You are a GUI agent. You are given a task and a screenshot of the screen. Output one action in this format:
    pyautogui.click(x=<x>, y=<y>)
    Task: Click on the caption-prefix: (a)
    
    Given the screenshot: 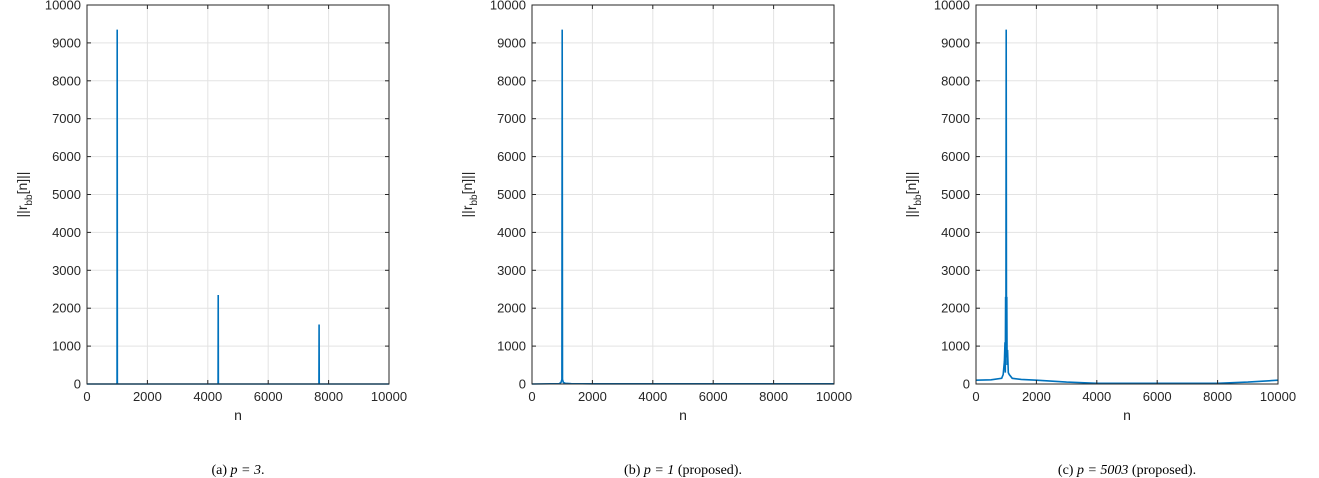 What is the action you would take?
    pyautogui.click(x=221, y=470)
    